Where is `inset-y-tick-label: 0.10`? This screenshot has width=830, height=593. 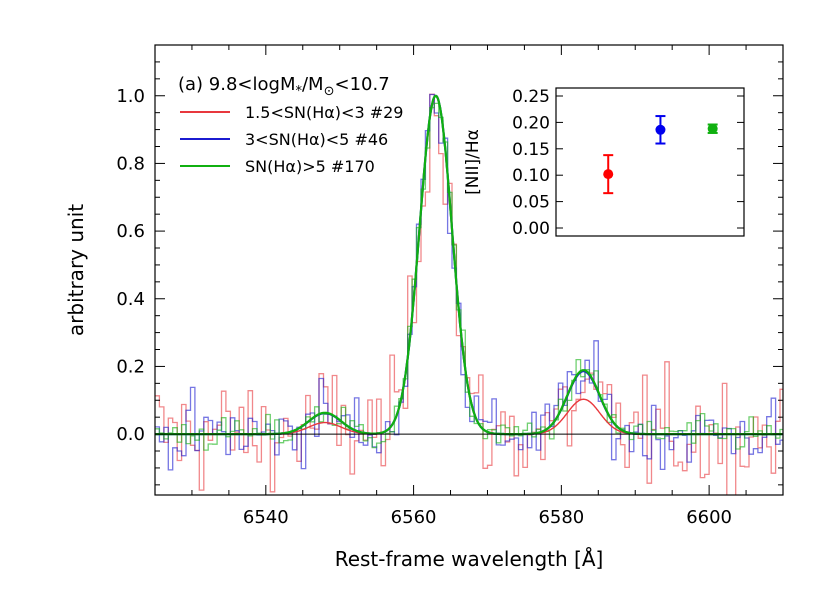
inset-y-tick-label: 0.10 is located at coordinates (531, 176).